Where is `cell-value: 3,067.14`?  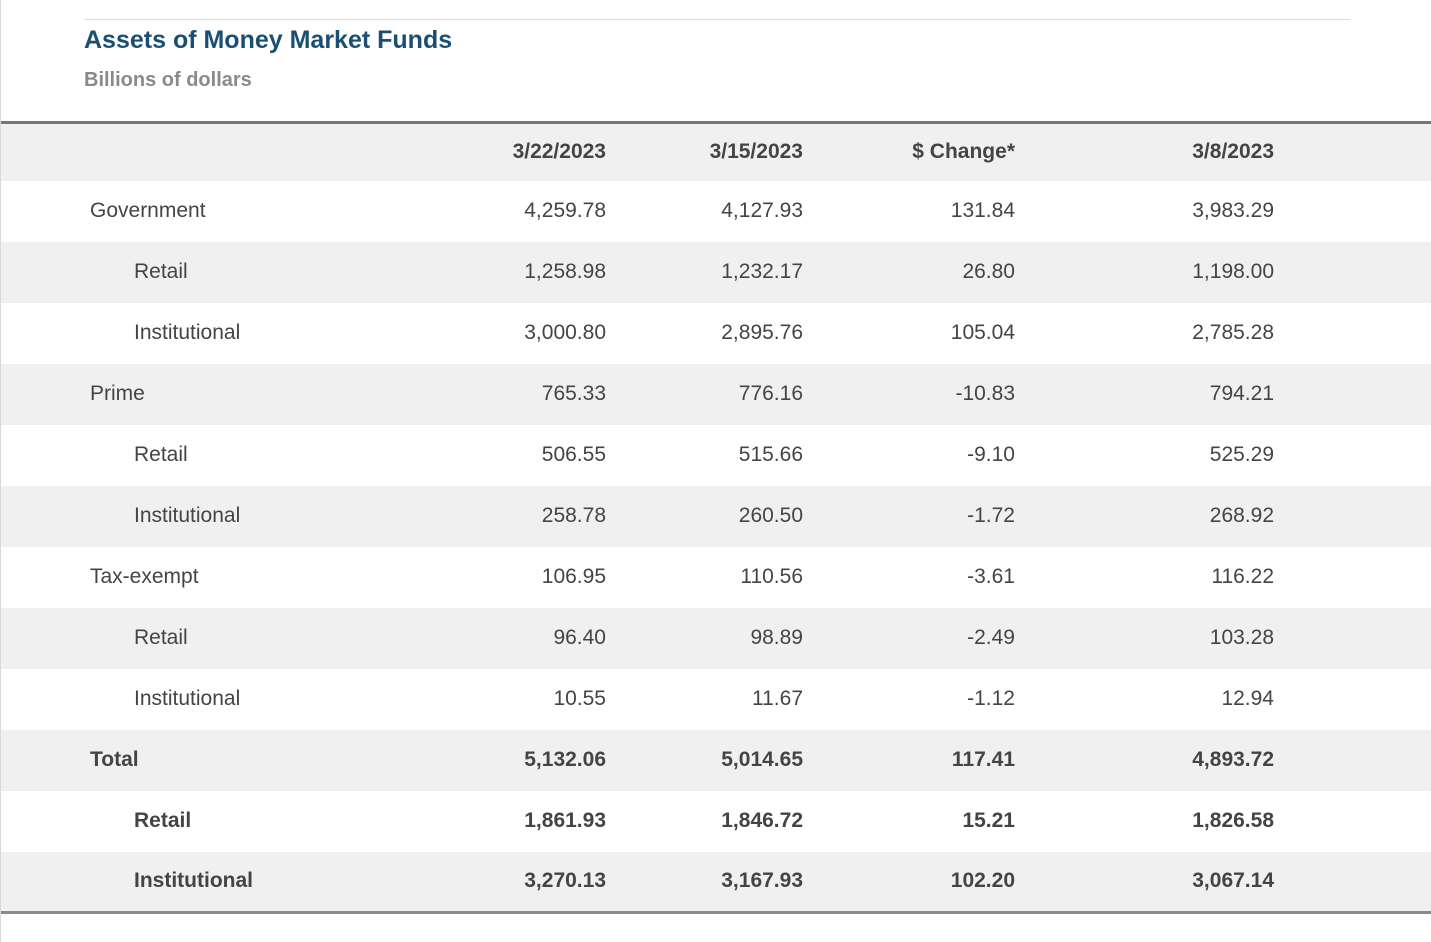 cell-value: 3,067.14 is located at coordinates (1233, 881).